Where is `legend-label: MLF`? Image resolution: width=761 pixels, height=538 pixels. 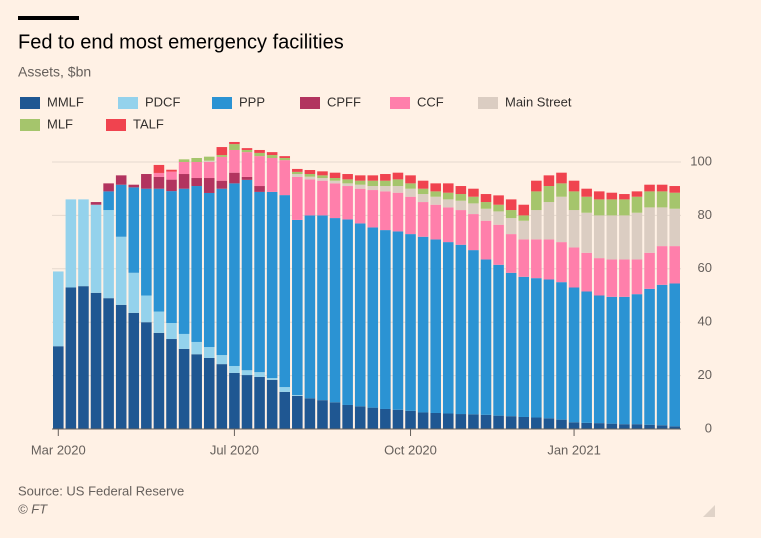 legend-label: MLF is located at coordinates (60, 123).